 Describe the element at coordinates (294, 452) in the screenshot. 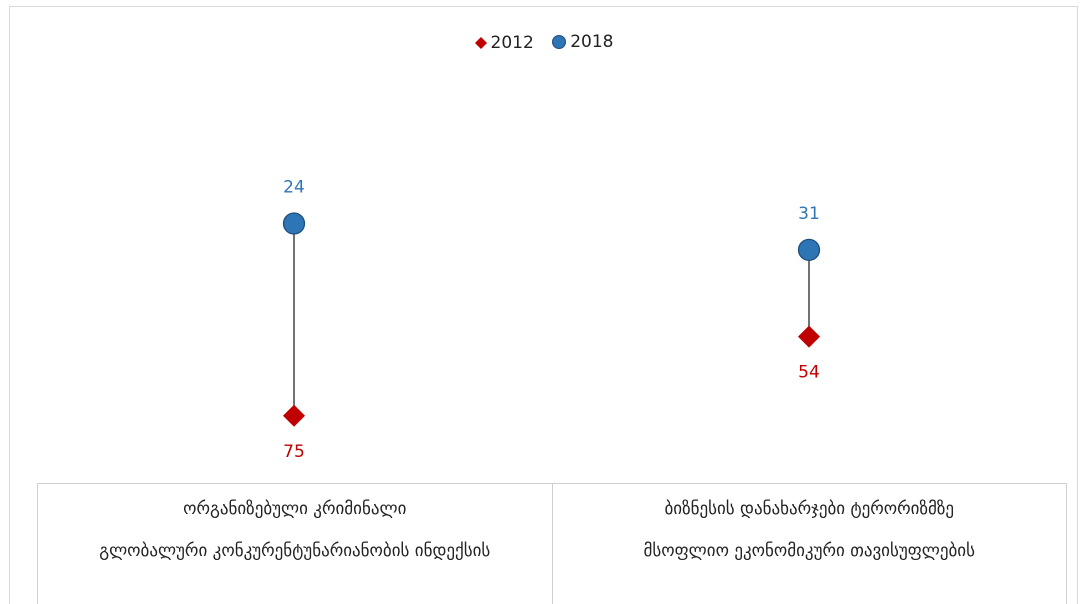

I see `data-label-2012-0: 75` at that location.